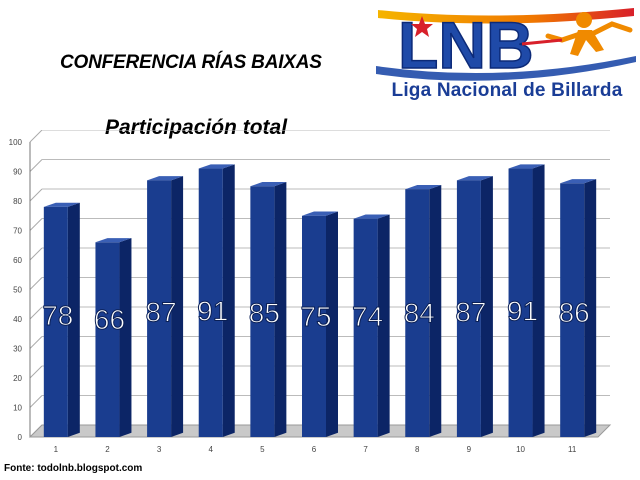 This screenshot has width=640, height=480. Describe the element at coordinates (417, 449) in the screenshot. I see `x-tick-label: 8` at that location.